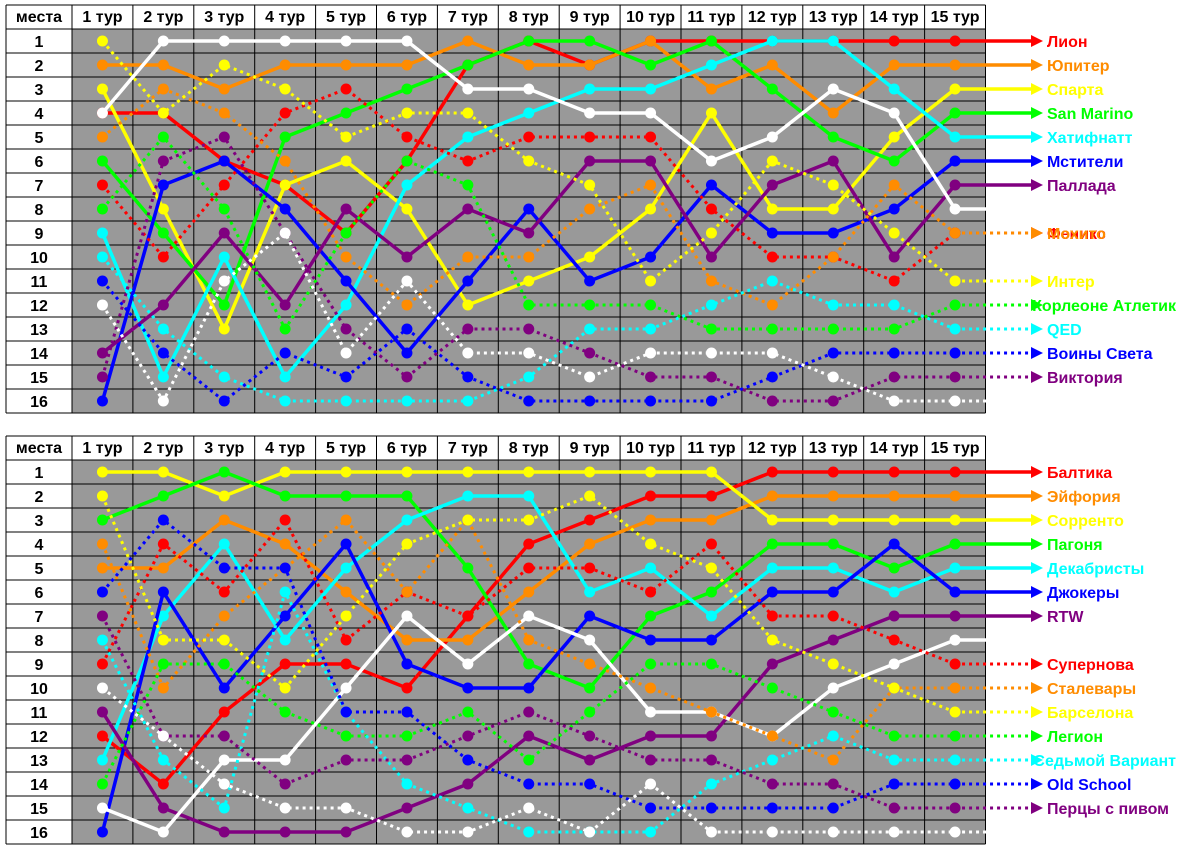 This screenshot has height=846, width=1181. What do you see at coordinates (39, 833) in the screenshot?
I see `place-label: 16` at bounding box center [39, 833].